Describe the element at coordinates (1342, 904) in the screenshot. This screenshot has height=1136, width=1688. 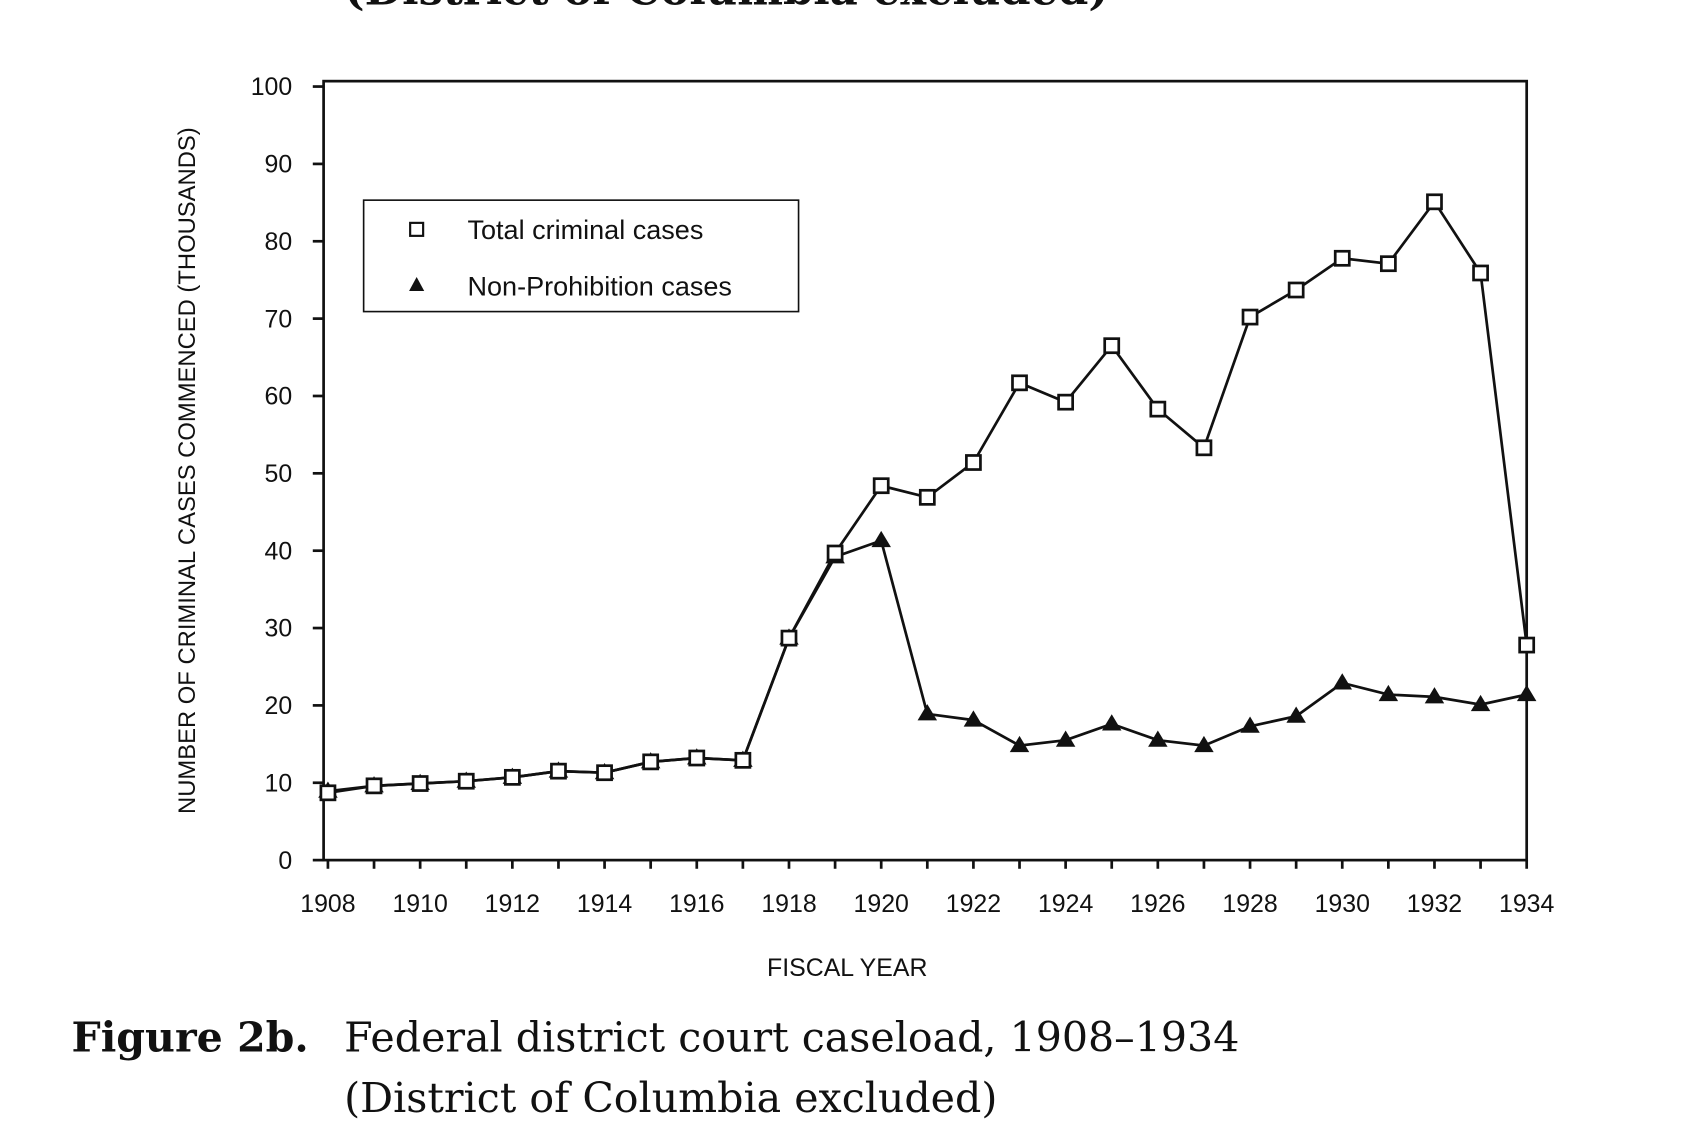
I see `x-tick-label: 1930` at that location.